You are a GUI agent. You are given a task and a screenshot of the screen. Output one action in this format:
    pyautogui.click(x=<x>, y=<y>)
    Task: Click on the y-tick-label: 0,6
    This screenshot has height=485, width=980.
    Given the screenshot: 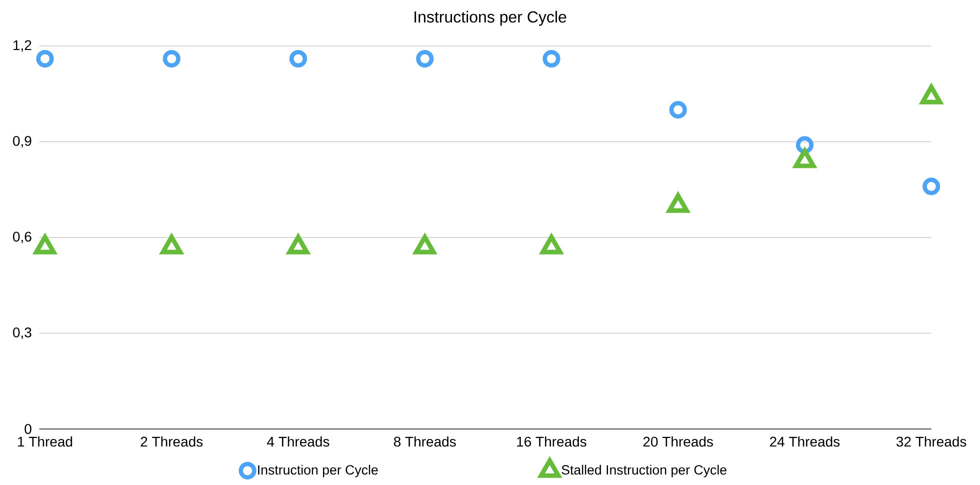 What is the action you would take?
    pyautogui.click(x=22, y=238)
    